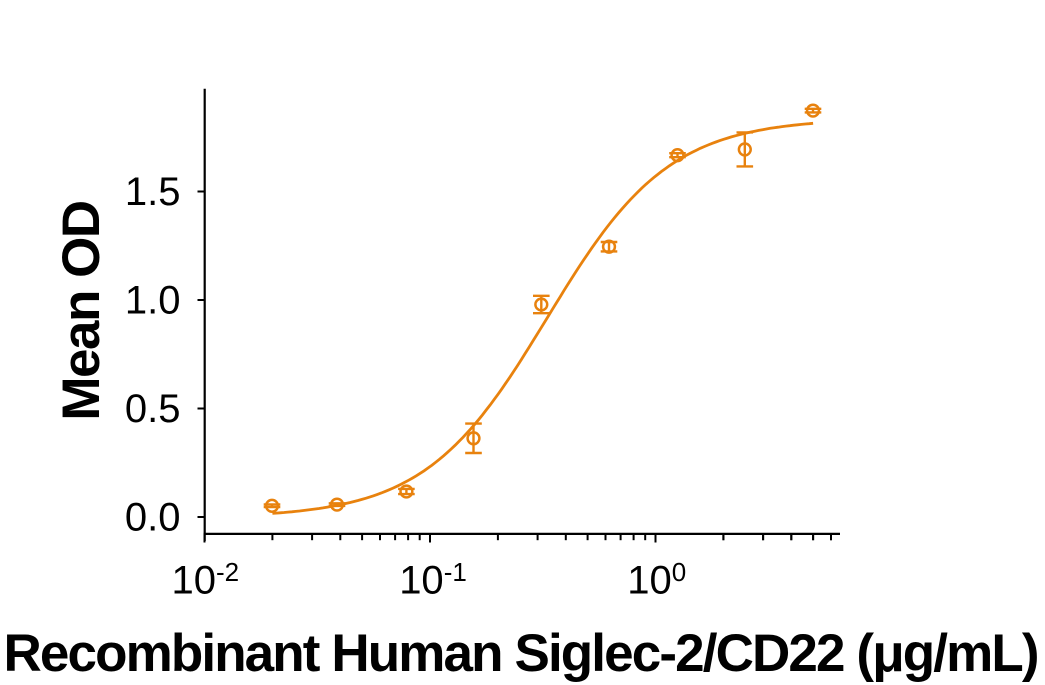  I want to click on svg-text: 1.5, so click(153, 192).